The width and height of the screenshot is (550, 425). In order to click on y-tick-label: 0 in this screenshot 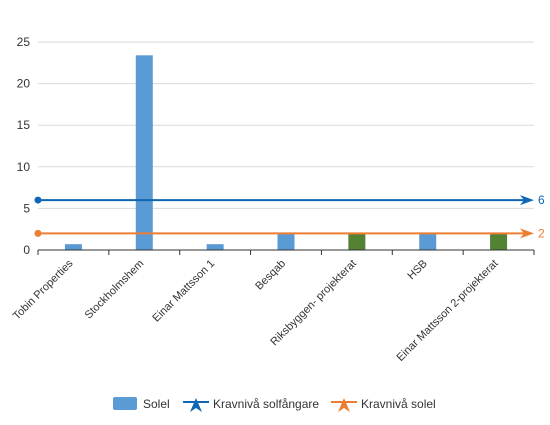, I will do `click(26, 250)`.